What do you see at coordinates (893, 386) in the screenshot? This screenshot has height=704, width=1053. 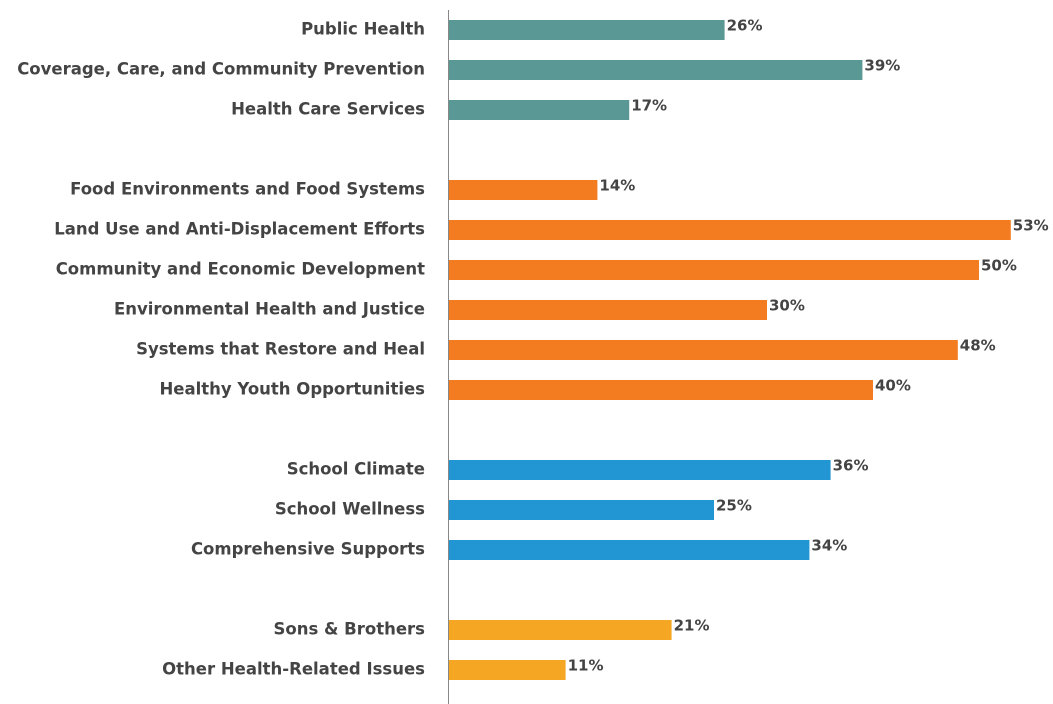 I see `value-label: 40%` at bounding box center [893, 386].